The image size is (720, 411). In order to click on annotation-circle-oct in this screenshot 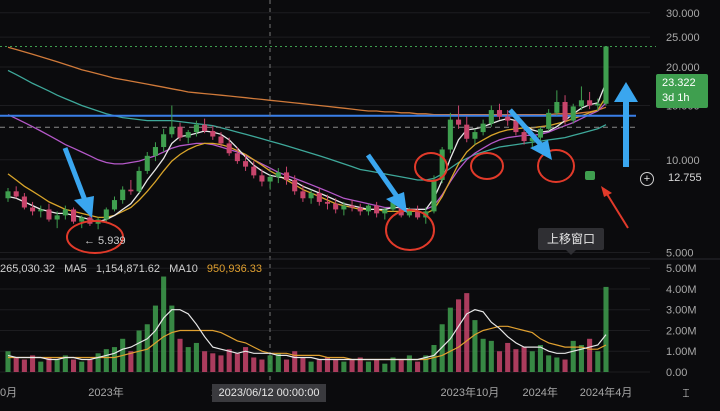, I will do `click(410, 230)`.